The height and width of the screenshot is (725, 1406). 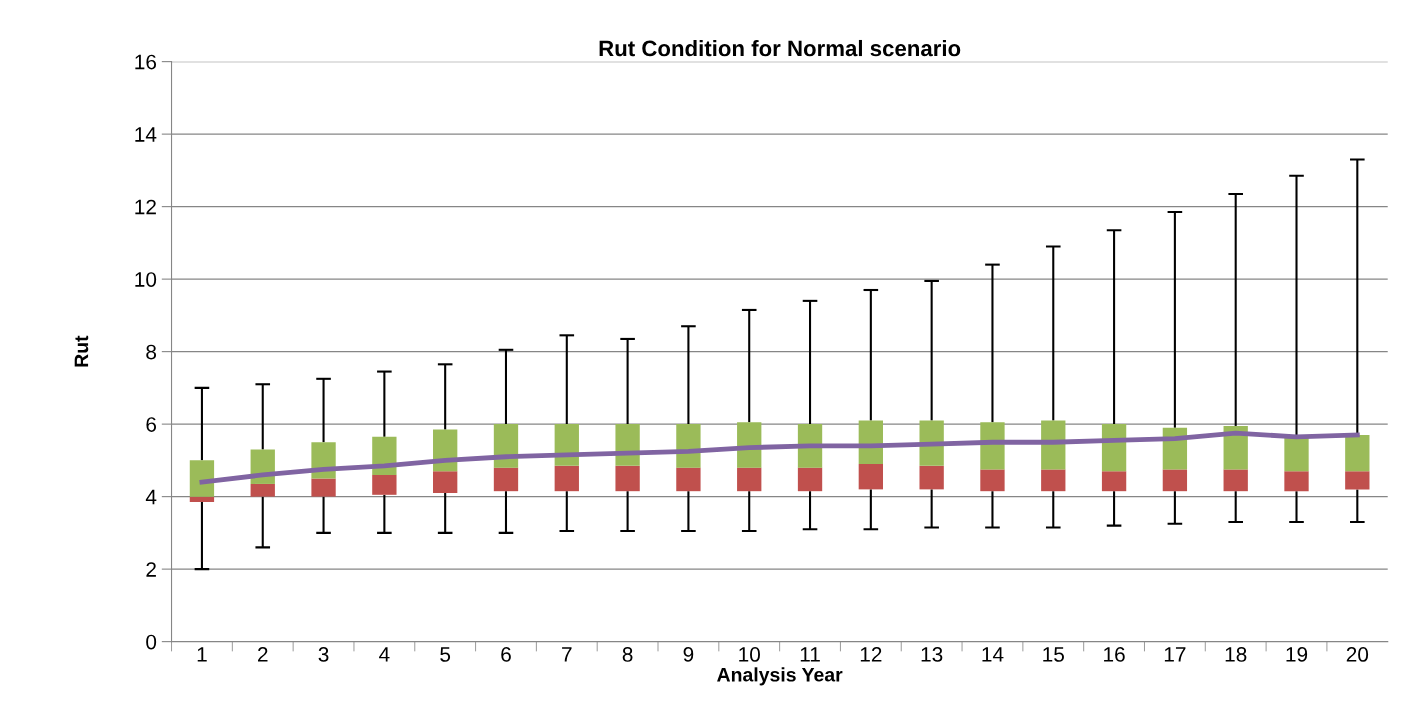 What do you see at coordinates (506, 654) in the screenshot?
I see `x-tick-label: 6` at bounding box center [506, 654].